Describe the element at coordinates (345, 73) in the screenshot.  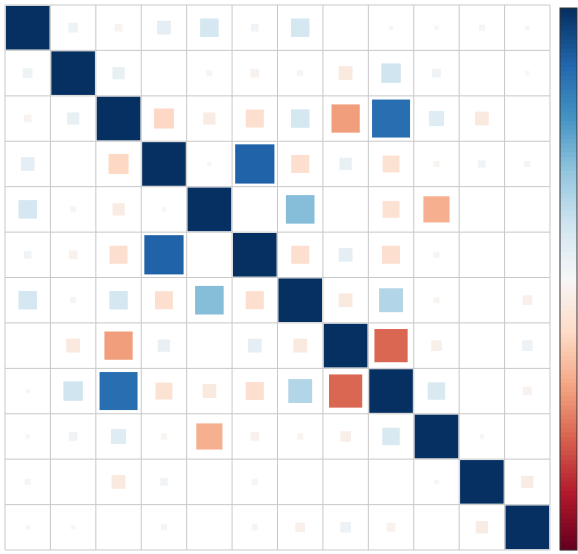
I see `heatmap-cell-r1-c7` at that location.